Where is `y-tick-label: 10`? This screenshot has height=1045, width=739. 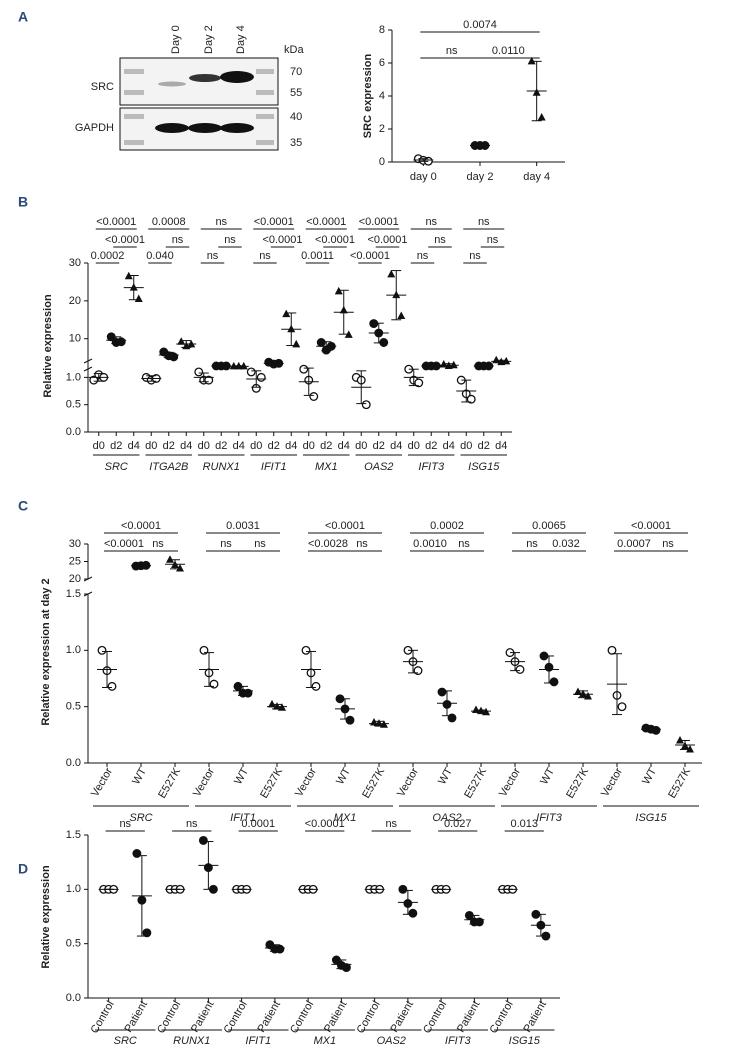 y-tick-label: 10 is located at coordinates (75, 339).